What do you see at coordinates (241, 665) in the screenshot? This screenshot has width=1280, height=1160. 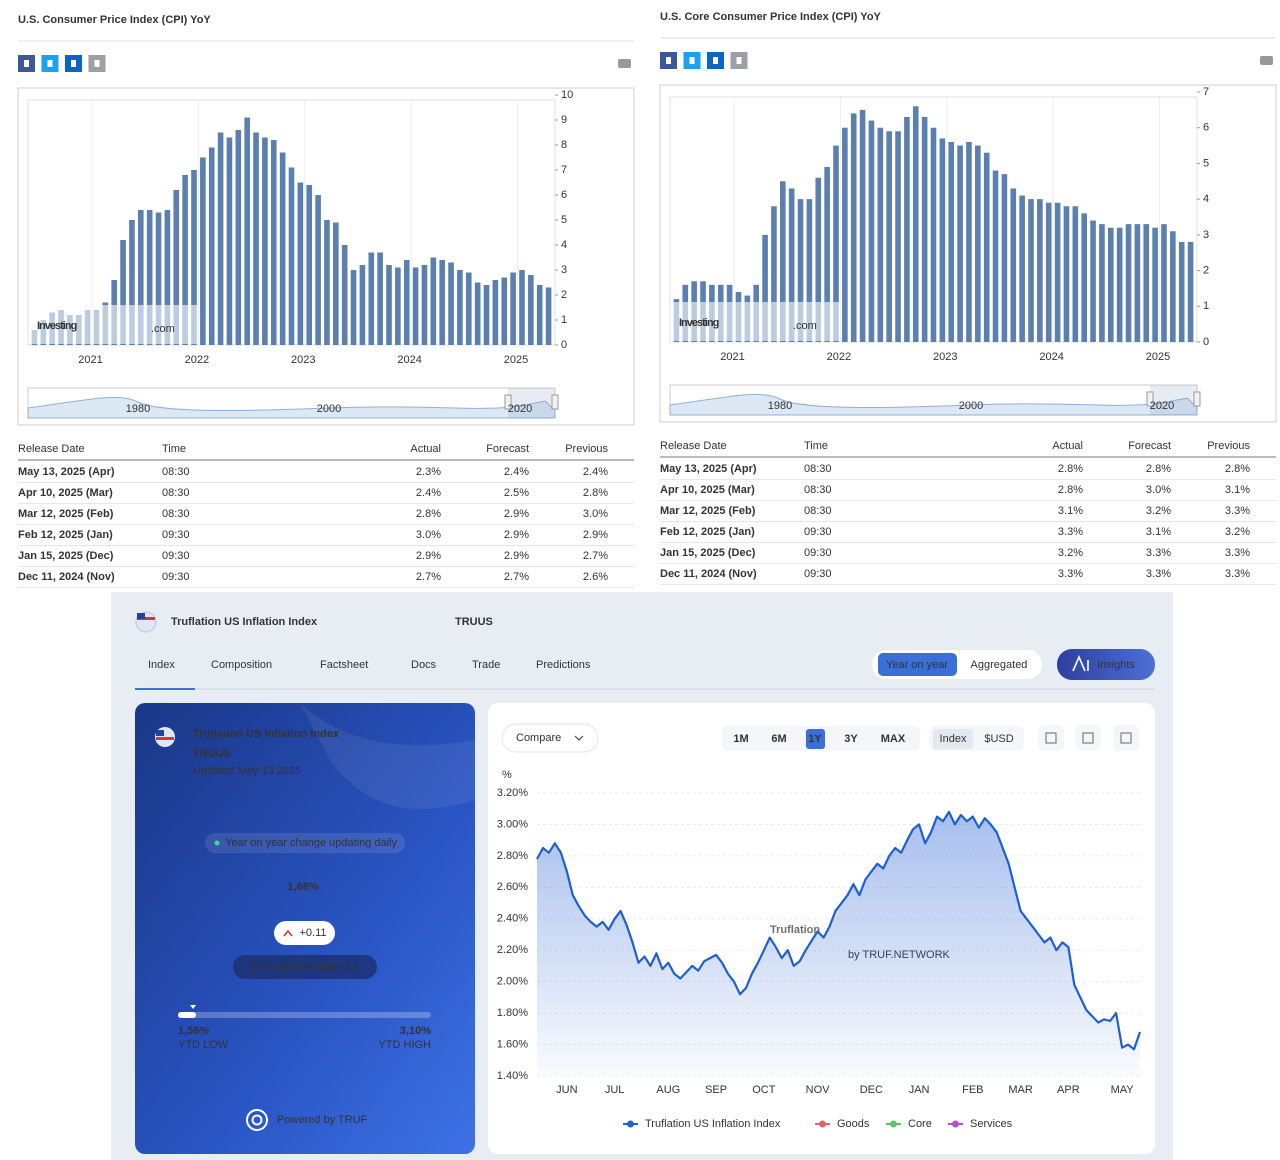 I see `tab: Composition` at bounding box center [241, 665].